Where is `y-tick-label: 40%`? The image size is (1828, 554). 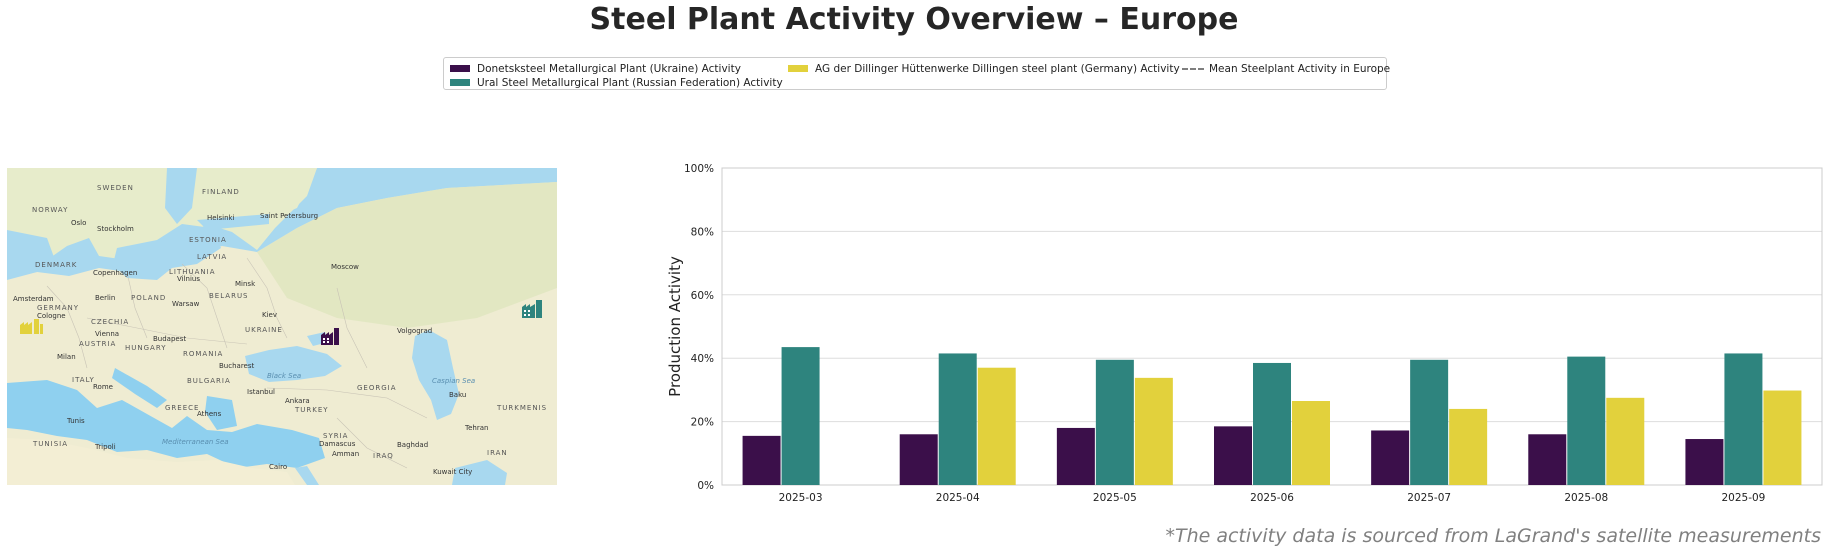
y-tick-label: 40% is located at coordinates (702, 359).